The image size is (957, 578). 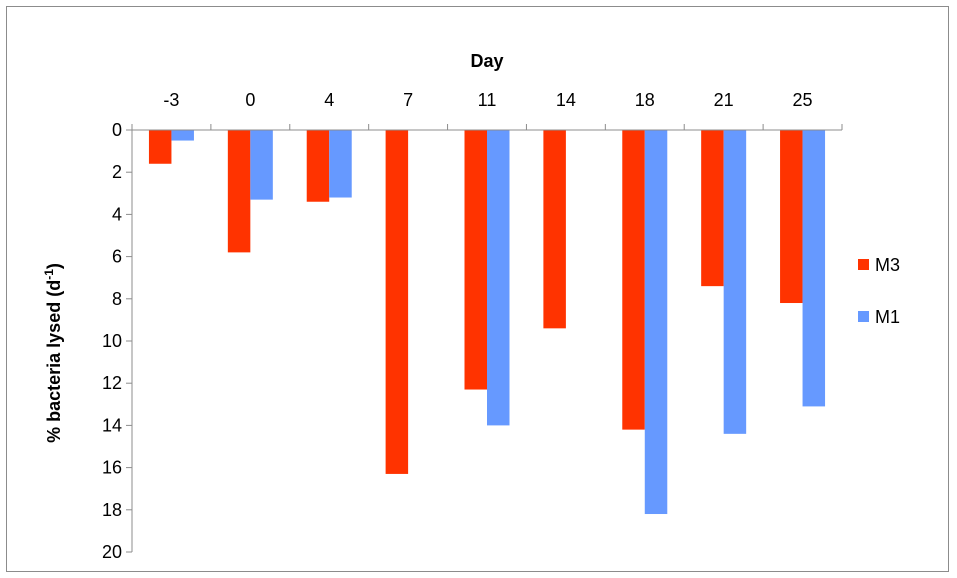 I want to click on y-tick-label: 20, so click(x=112, y=552).